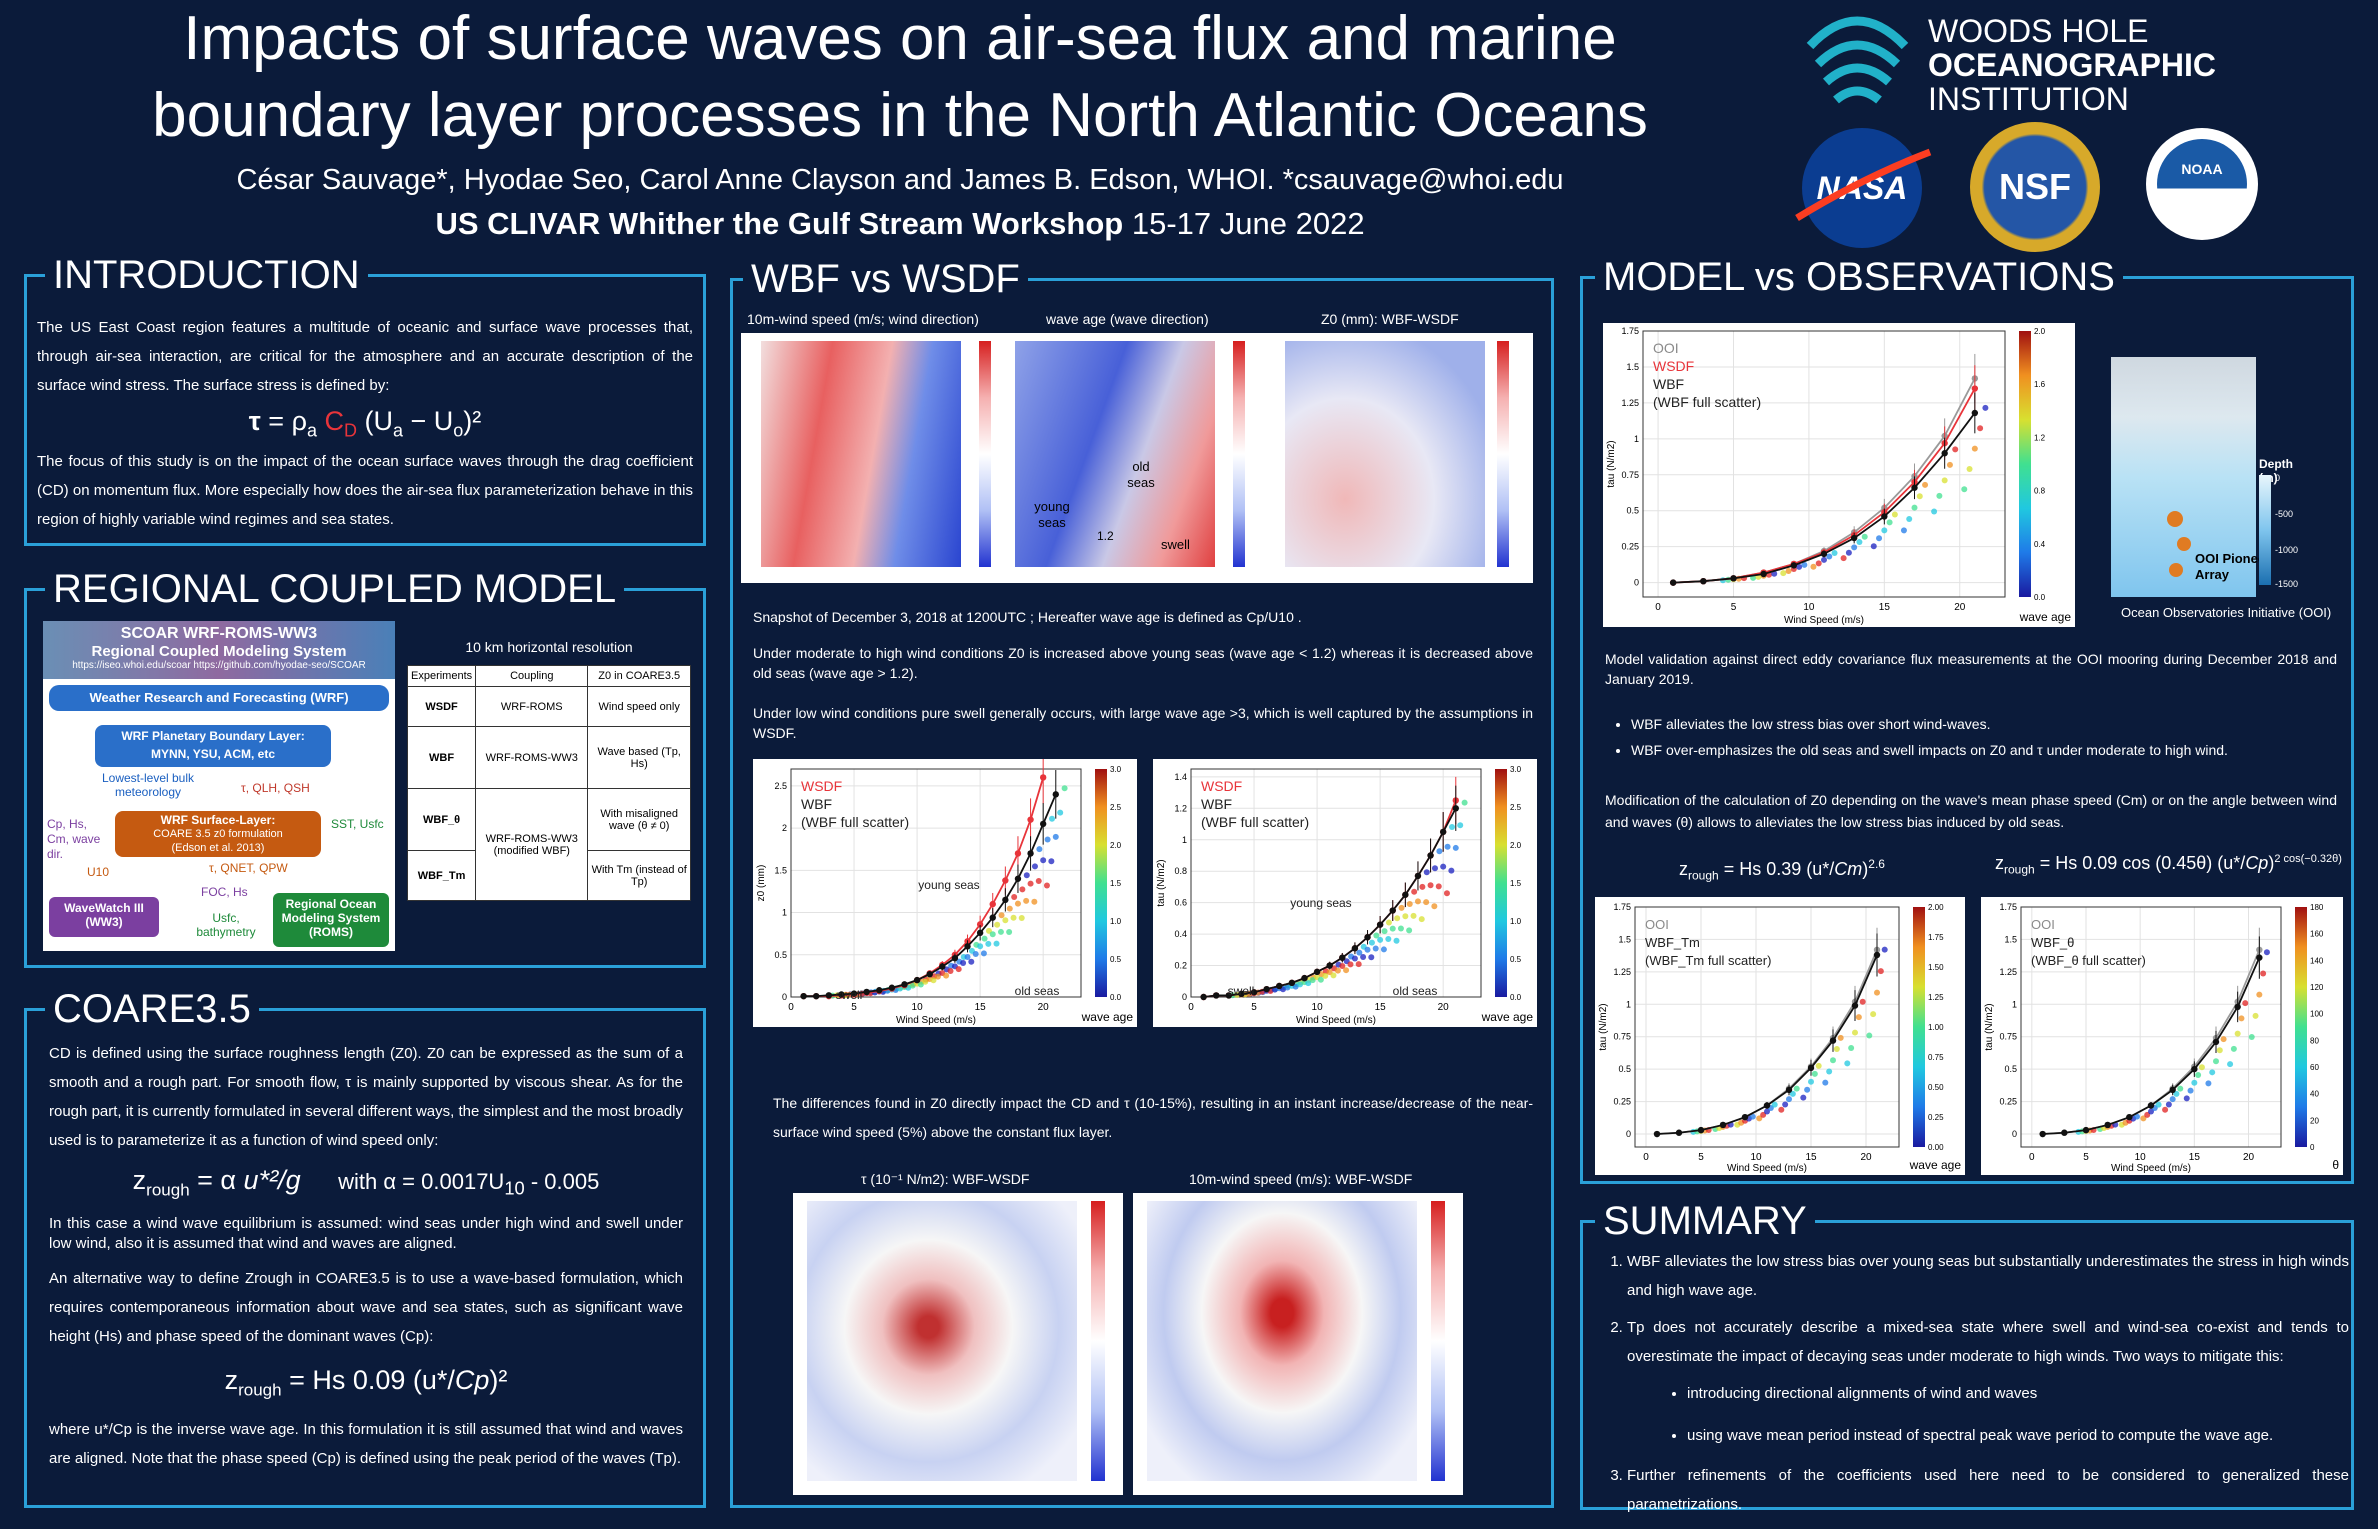  I want to click on surface-sub1: COARE 3.5 z0 formulation, so click(218, 834).